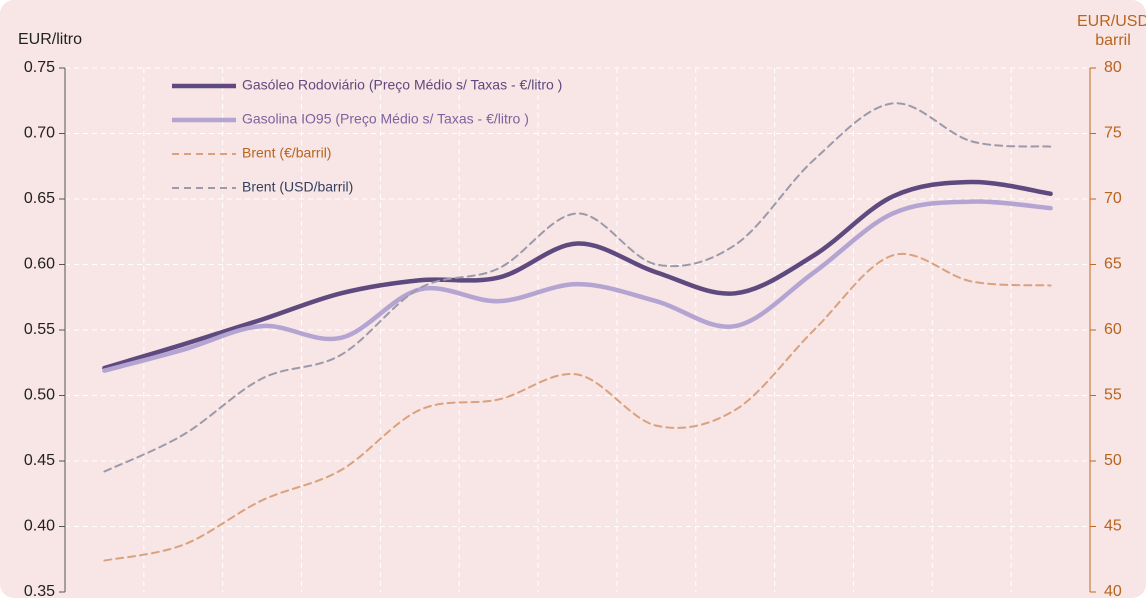 The width and height of the screenshot is (1146, 598). Describe the element at coordinates (1113, 329) in the screenshot. I see `y2-tick-label: 60` at that location.